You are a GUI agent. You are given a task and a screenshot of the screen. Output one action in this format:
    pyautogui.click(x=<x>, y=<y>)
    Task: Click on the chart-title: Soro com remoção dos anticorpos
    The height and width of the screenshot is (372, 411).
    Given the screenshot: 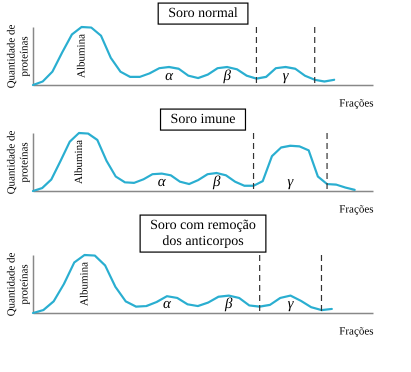 What is the action you would take?
    pyautogui.click(x=203, y=234)
    